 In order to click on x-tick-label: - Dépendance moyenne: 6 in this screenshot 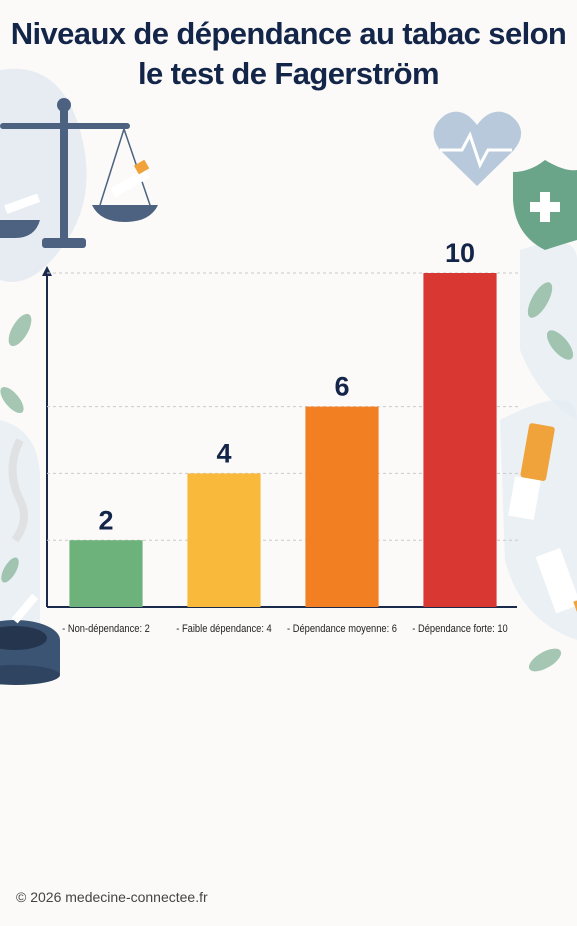, I will do `click(342, 629)`.